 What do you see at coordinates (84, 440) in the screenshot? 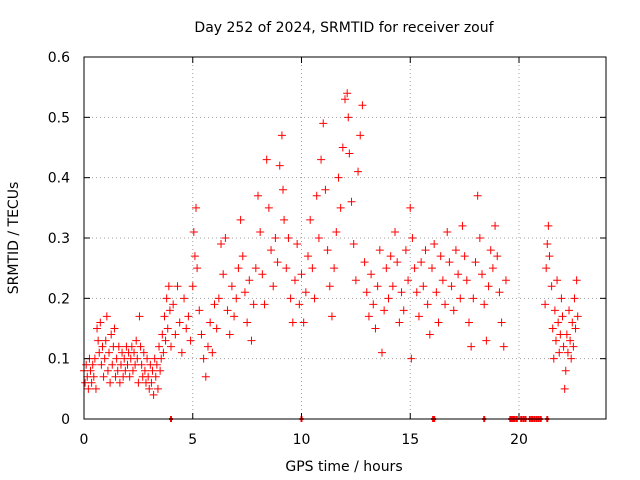
I see `x-tick-label: 0` at bounding box center [84, 440].